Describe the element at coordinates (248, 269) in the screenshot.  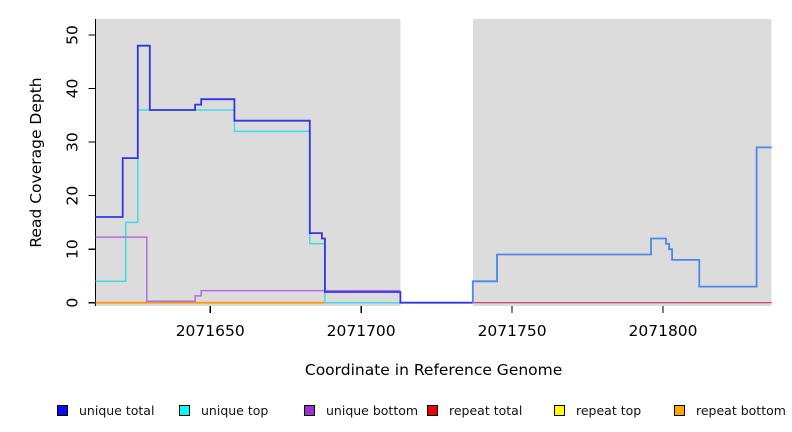
I see `series-line-unique-bottom` at that location.